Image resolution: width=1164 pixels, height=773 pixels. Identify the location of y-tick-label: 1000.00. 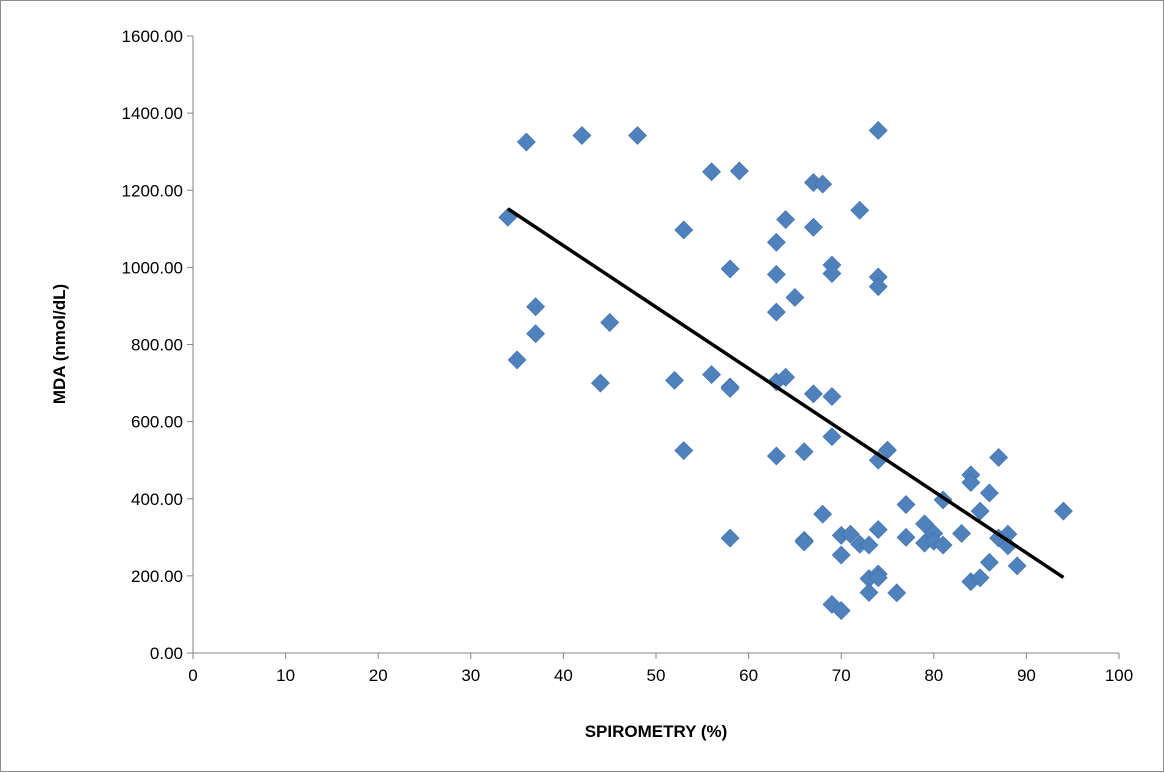
(152, 267).